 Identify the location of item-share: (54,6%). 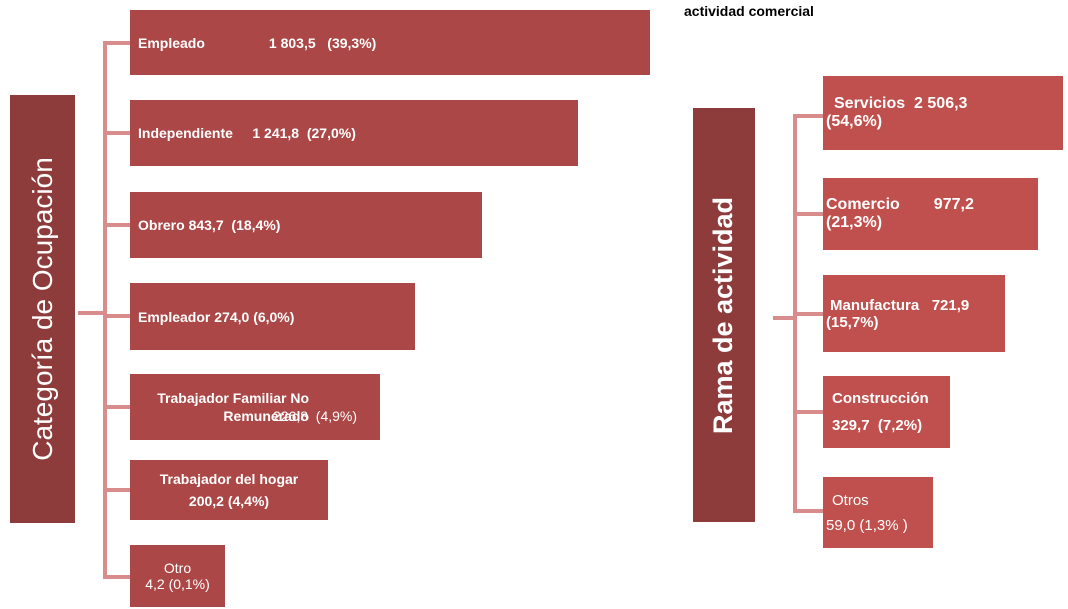
(854, 121).